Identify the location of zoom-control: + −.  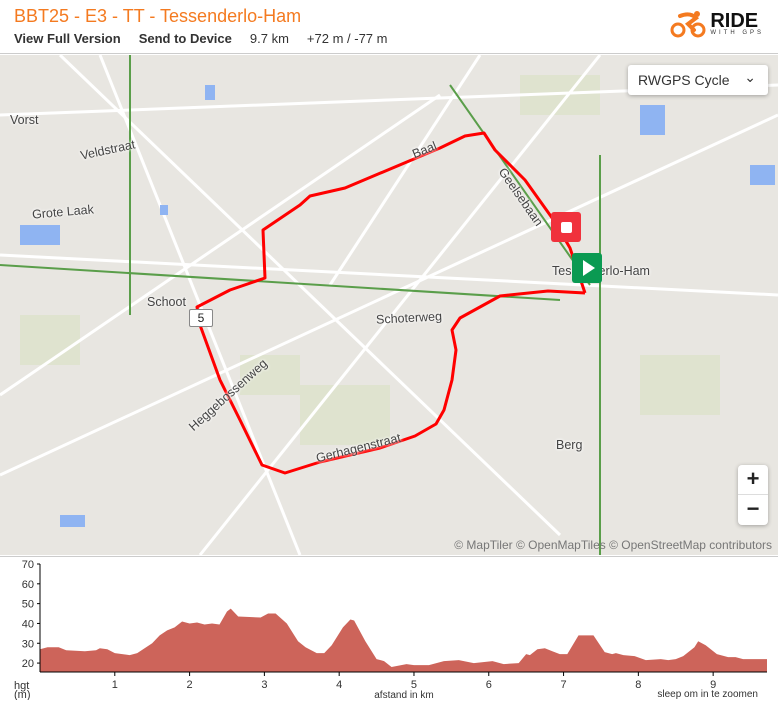
(753, 495).